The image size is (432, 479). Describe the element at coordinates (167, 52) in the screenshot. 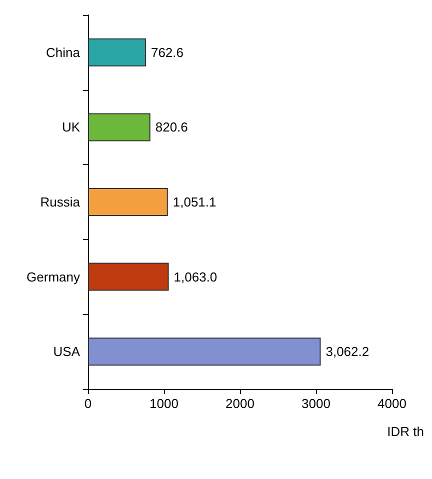

I see `data-label: 762.6` at that location.